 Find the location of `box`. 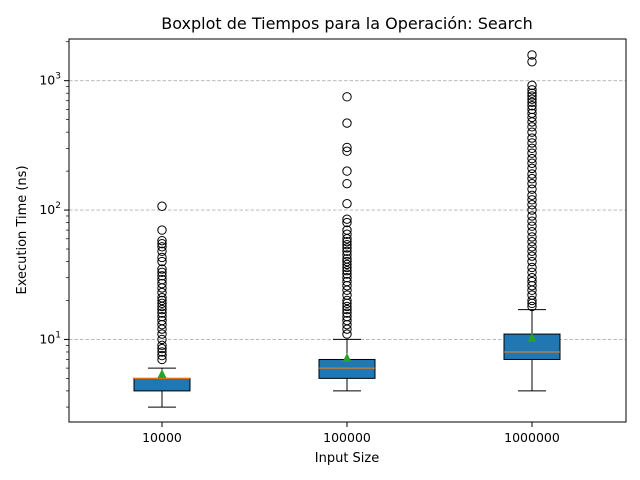

box is located at coordinates (347, 368).